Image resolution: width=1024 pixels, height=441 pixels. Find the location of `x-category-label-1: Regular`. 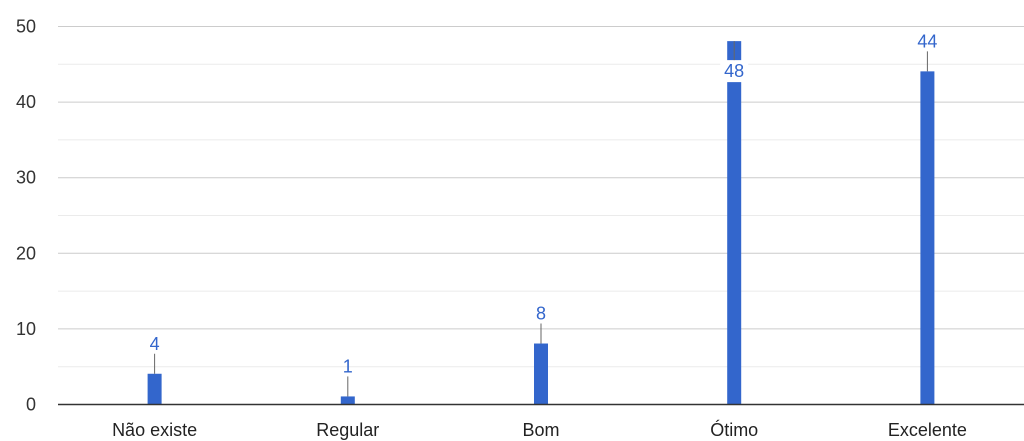

x-category-label-1: Regular is located at coordinates (347, 430).